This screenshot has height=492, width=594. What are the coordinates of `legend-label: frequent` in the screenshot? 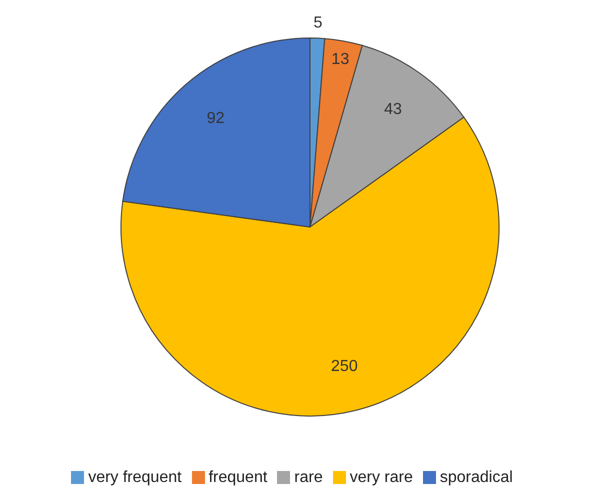 It's located at (238, 477).